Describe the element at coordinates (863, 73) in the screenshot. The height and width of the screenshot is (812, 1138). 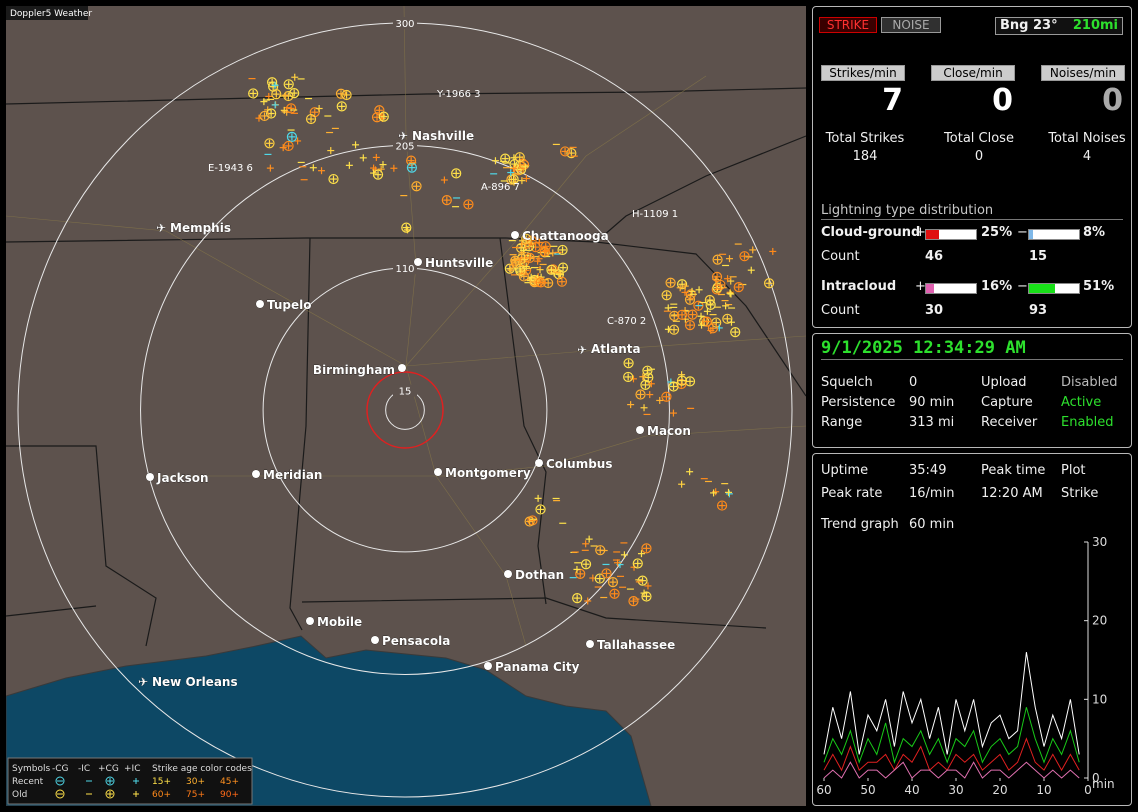
I see `rate-label: Strikes/min` at that location.